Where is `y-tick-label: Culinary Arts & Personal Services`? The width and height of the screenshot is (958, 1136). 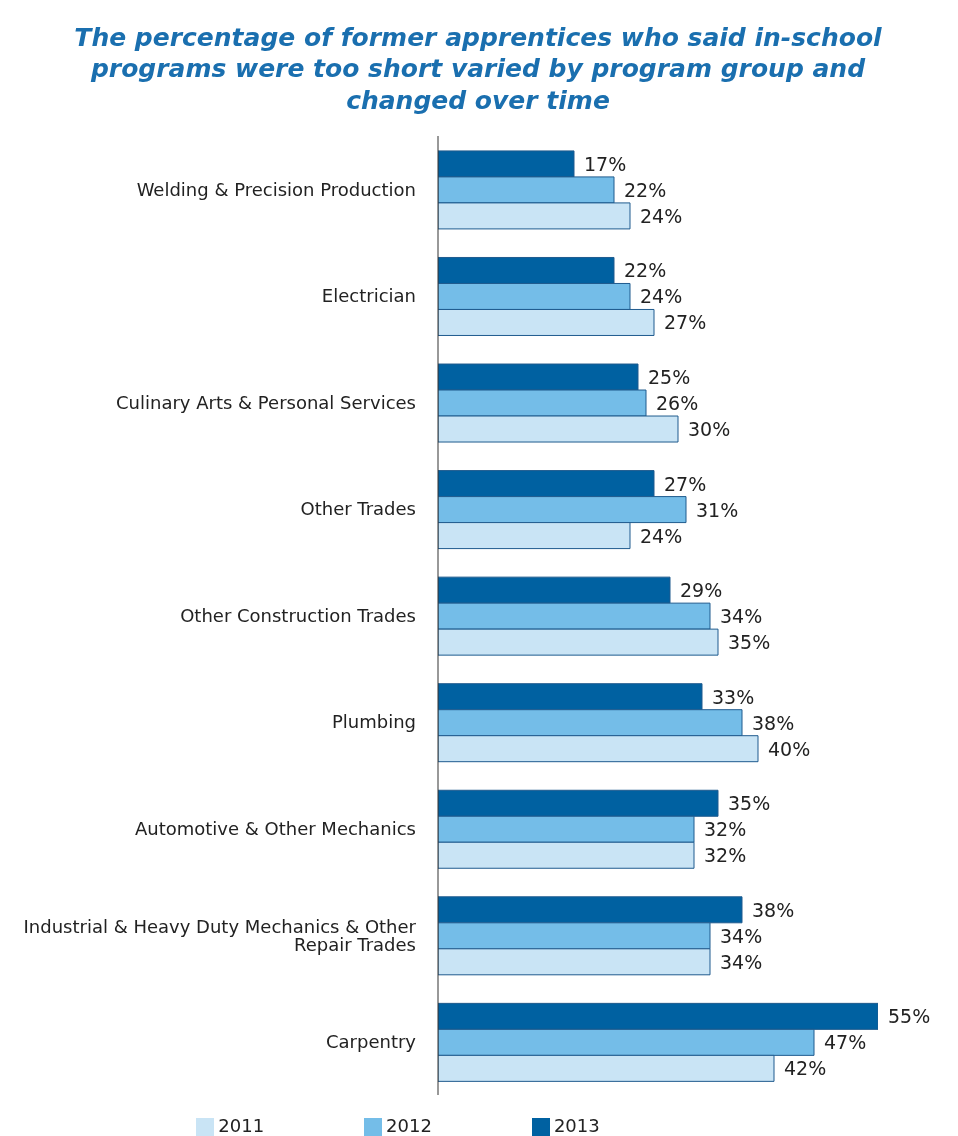
y-tick-label: Culinary Arts & Personal Services is located at coordinates (266, 402).